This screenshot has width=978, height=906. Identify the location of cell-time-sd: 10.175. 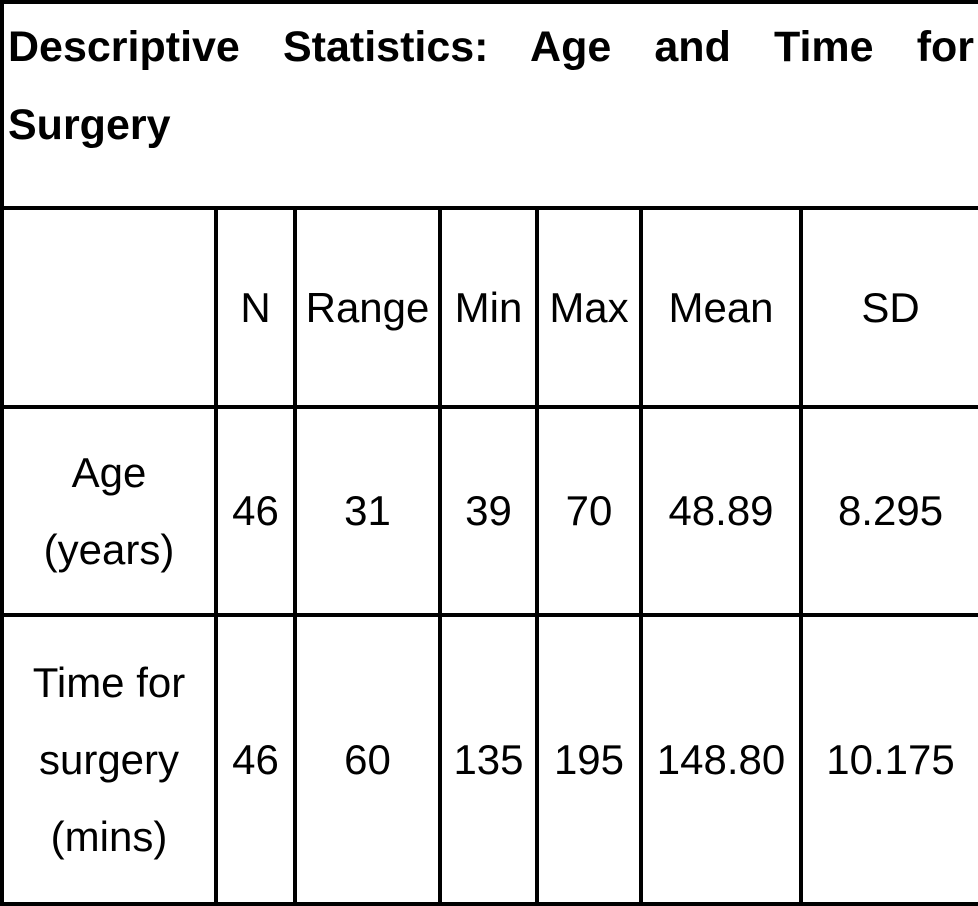
(888, 759).